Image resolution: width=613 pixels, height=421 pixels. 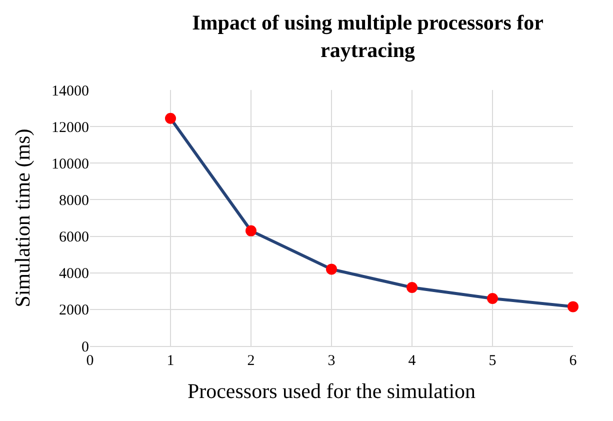 What do you see at coordinates (74, 200) in the screenshot?
I see `y-tick-label: 8000` at bounding box center [74, 200].